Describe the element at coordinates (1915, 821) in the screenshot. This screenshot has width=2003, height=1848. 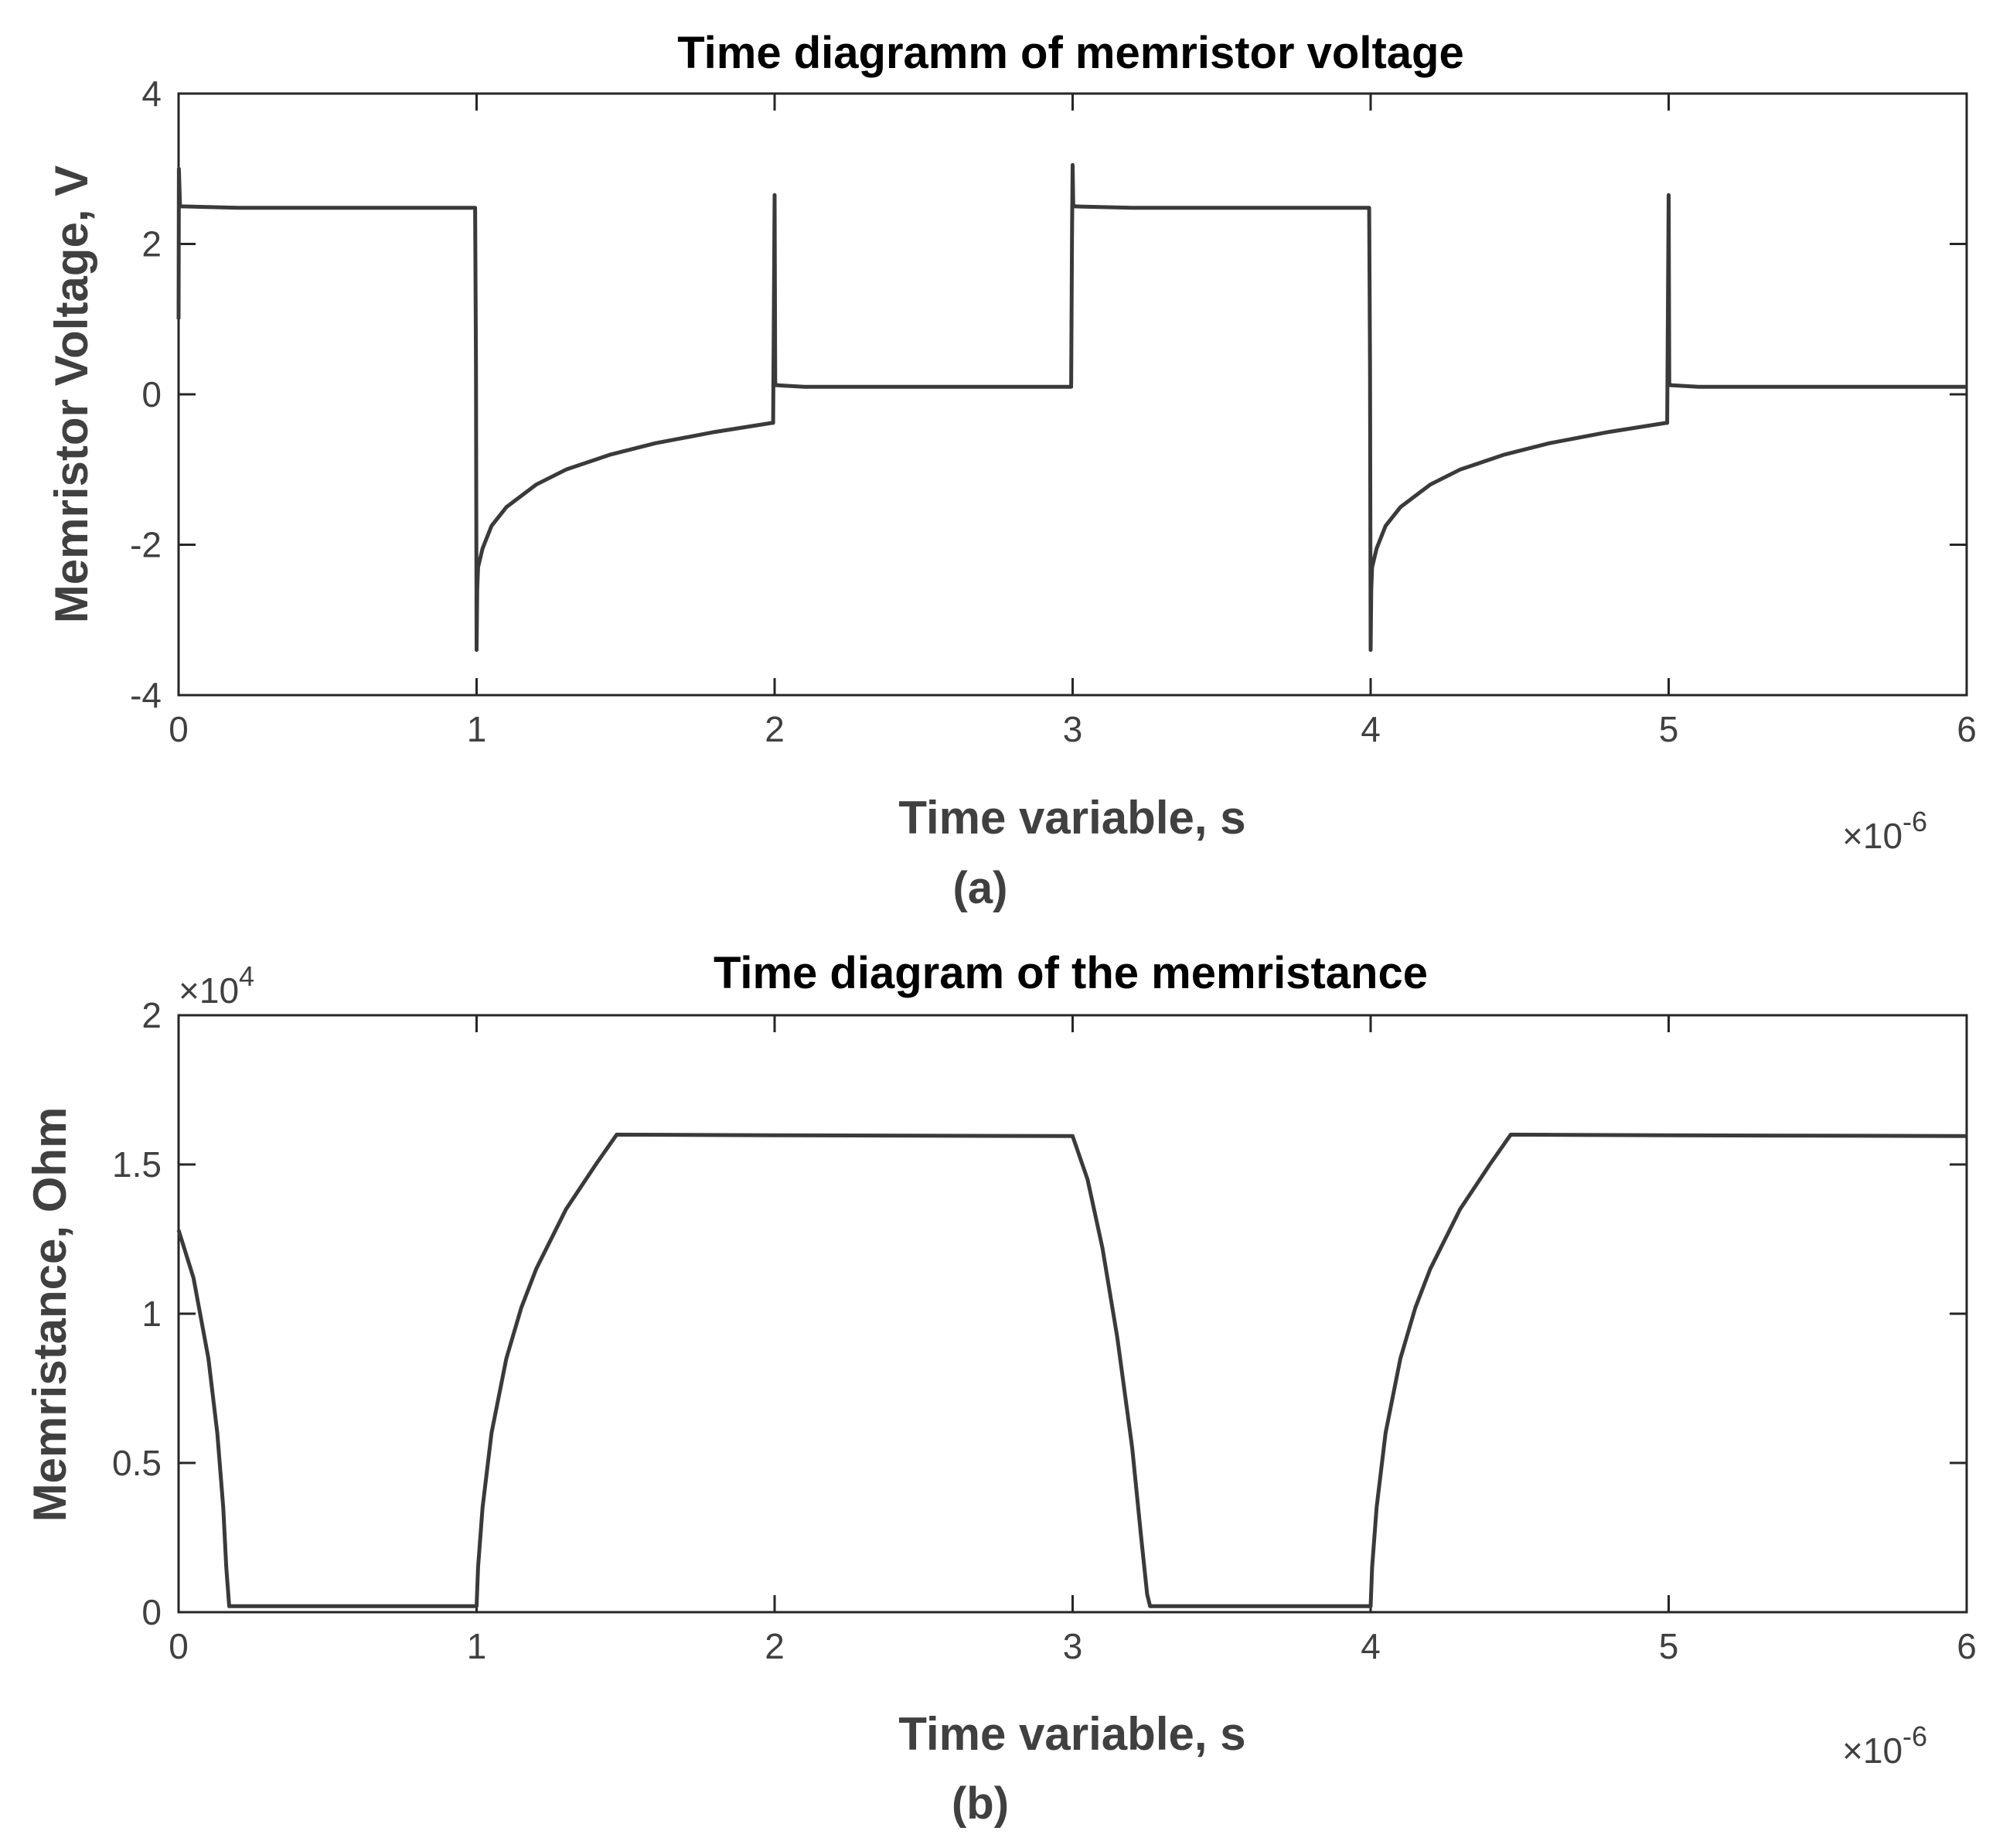
I see `panel-a-x-exponent-power: -6` at that location.